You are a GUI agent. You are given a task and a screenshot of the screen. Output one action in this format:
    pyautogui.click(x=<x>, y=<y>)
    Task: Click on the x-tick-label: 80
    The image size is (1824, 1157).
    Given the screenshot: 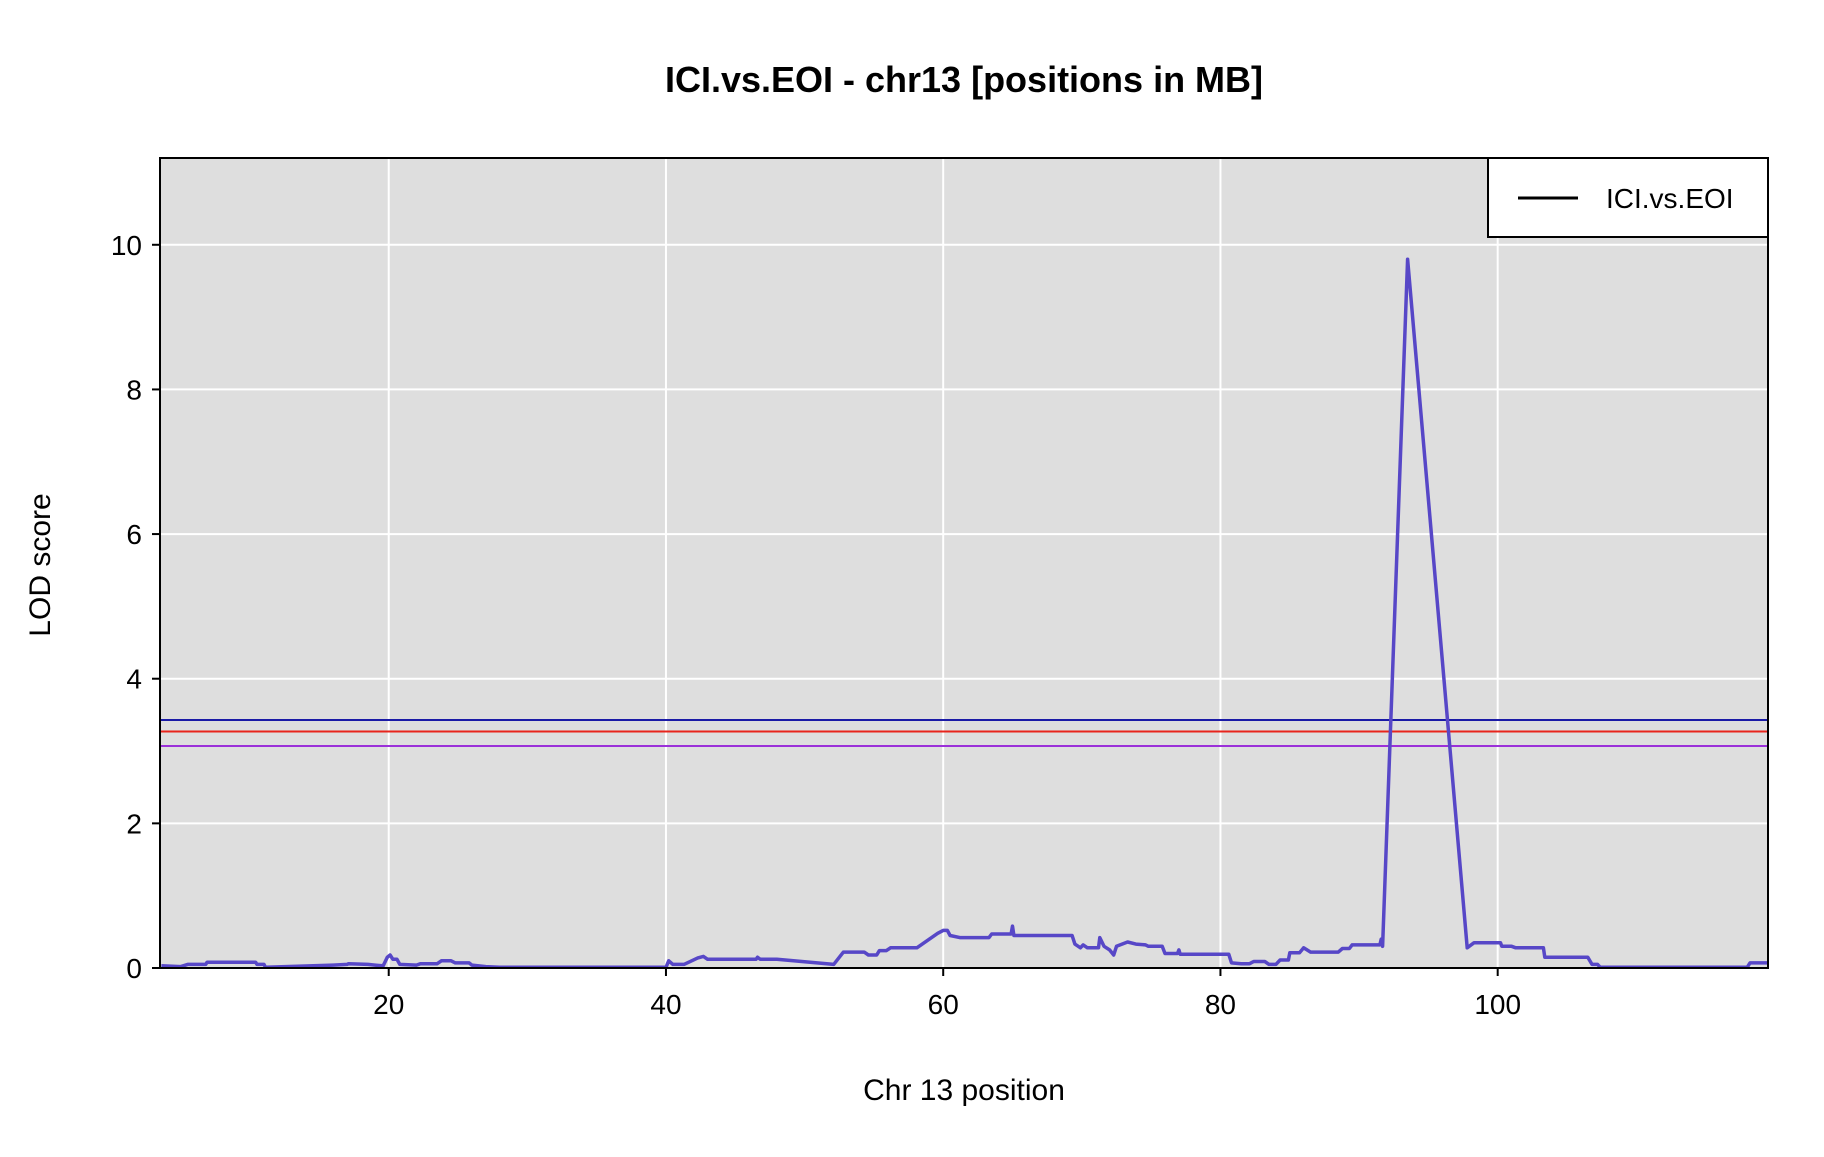 What is the action you would take?
    pyautogui.click(x=1220, y=1004)
    